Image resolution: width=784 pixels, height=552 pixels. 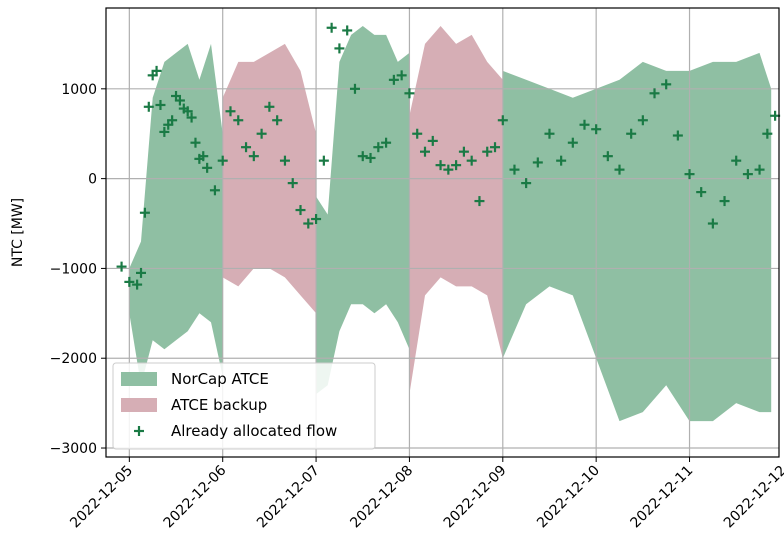 I want to click on y-axis-ticks: 1000 0 −1000 −2000 −3000, so click(x=78, y=269).